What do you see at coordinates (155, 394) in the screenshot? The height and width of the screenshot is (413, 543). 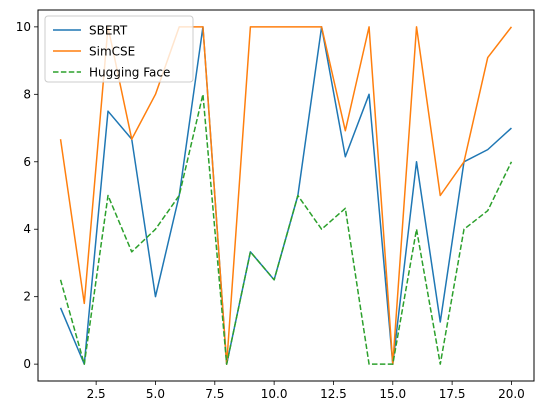 I see `x-tick-label: 5.0` at bounding box center [155, 394].